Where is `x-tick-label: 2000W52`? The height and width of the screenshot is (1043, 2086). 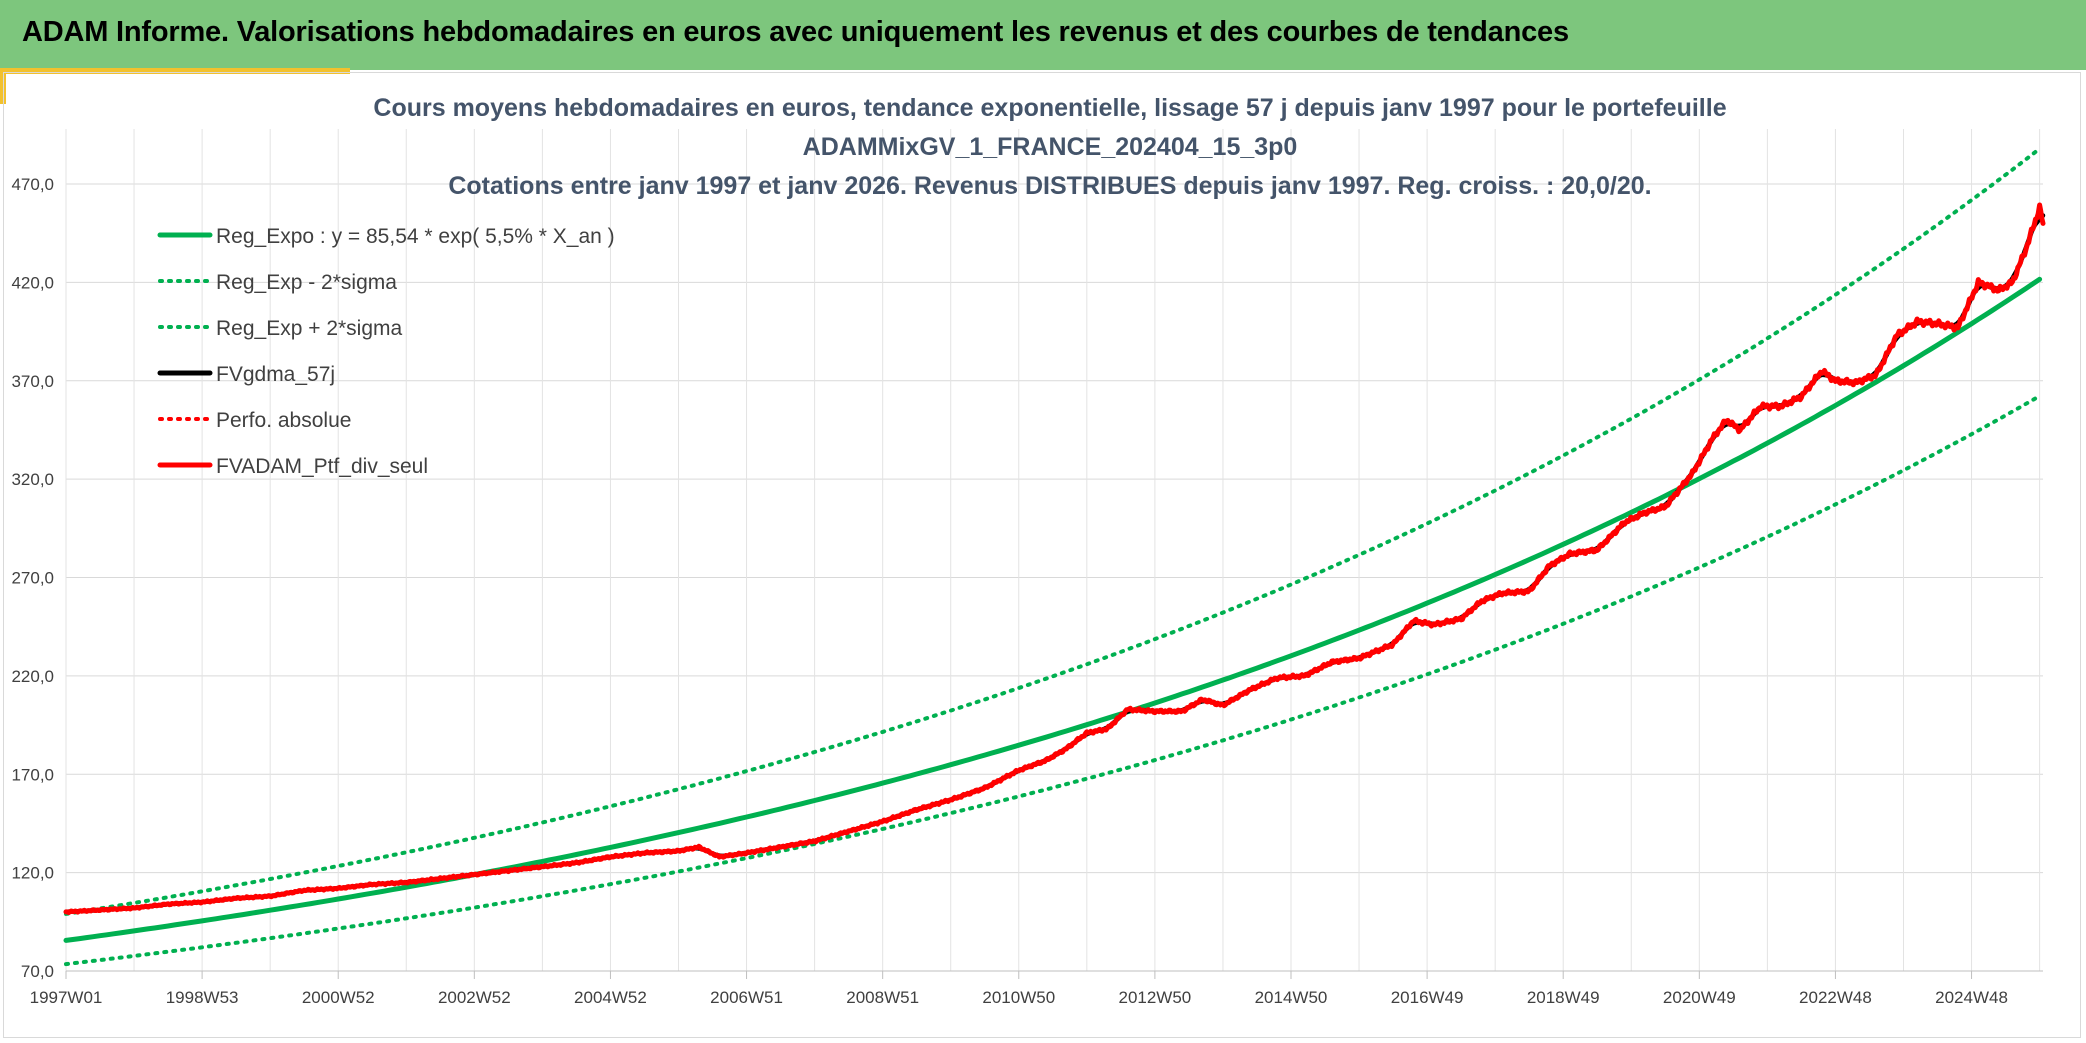
x-tick-label: 2000W52 is located at coordinates (338, 997).